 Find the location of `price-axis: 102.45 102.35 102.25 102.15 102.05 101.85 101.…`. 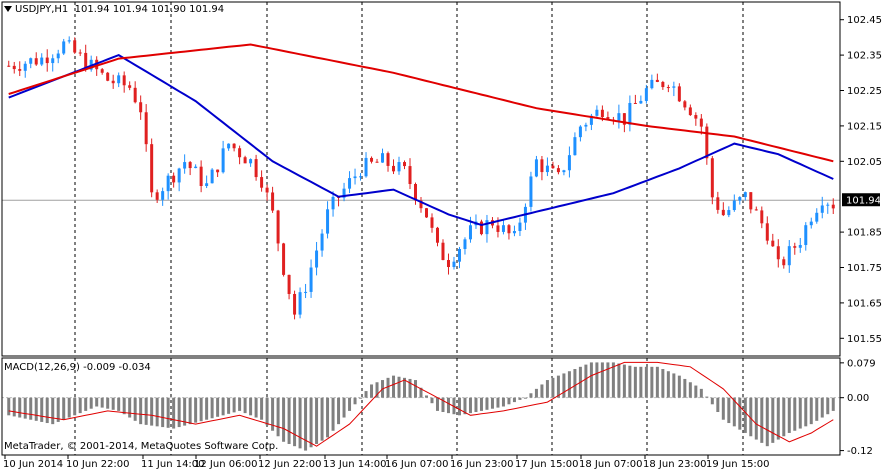

price-axis: 102.45 102.35 102.25 102.15 102.05 101.85 101.… is located at coordinates (861, 180).